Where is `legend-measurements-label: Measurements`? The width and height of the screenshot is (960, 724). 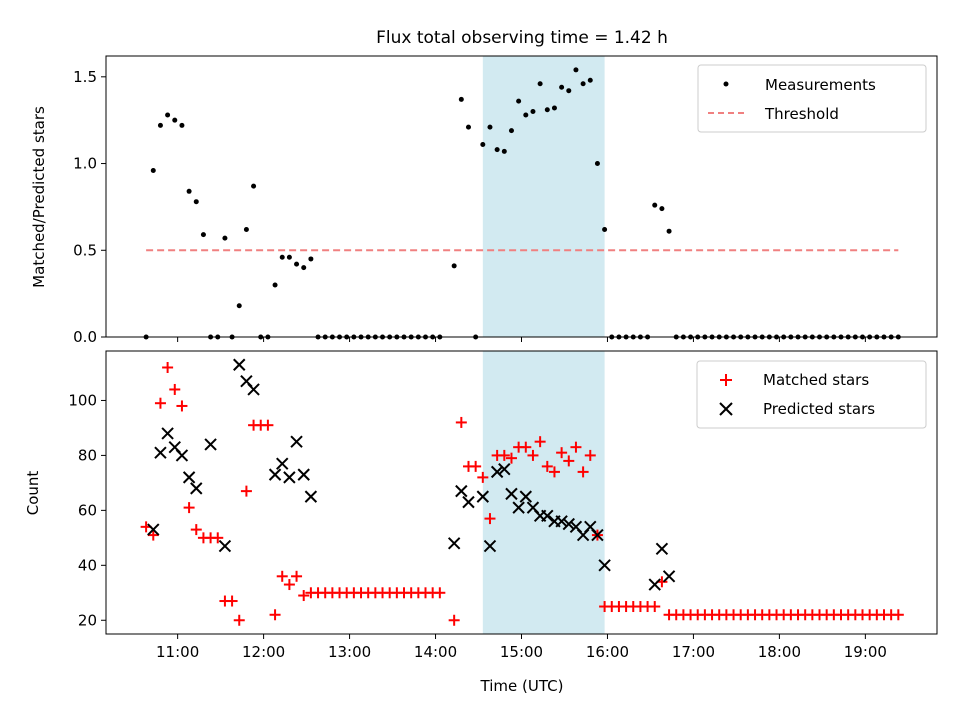 legend-measurements-label: Measurements is located at coordinates (820, 85).